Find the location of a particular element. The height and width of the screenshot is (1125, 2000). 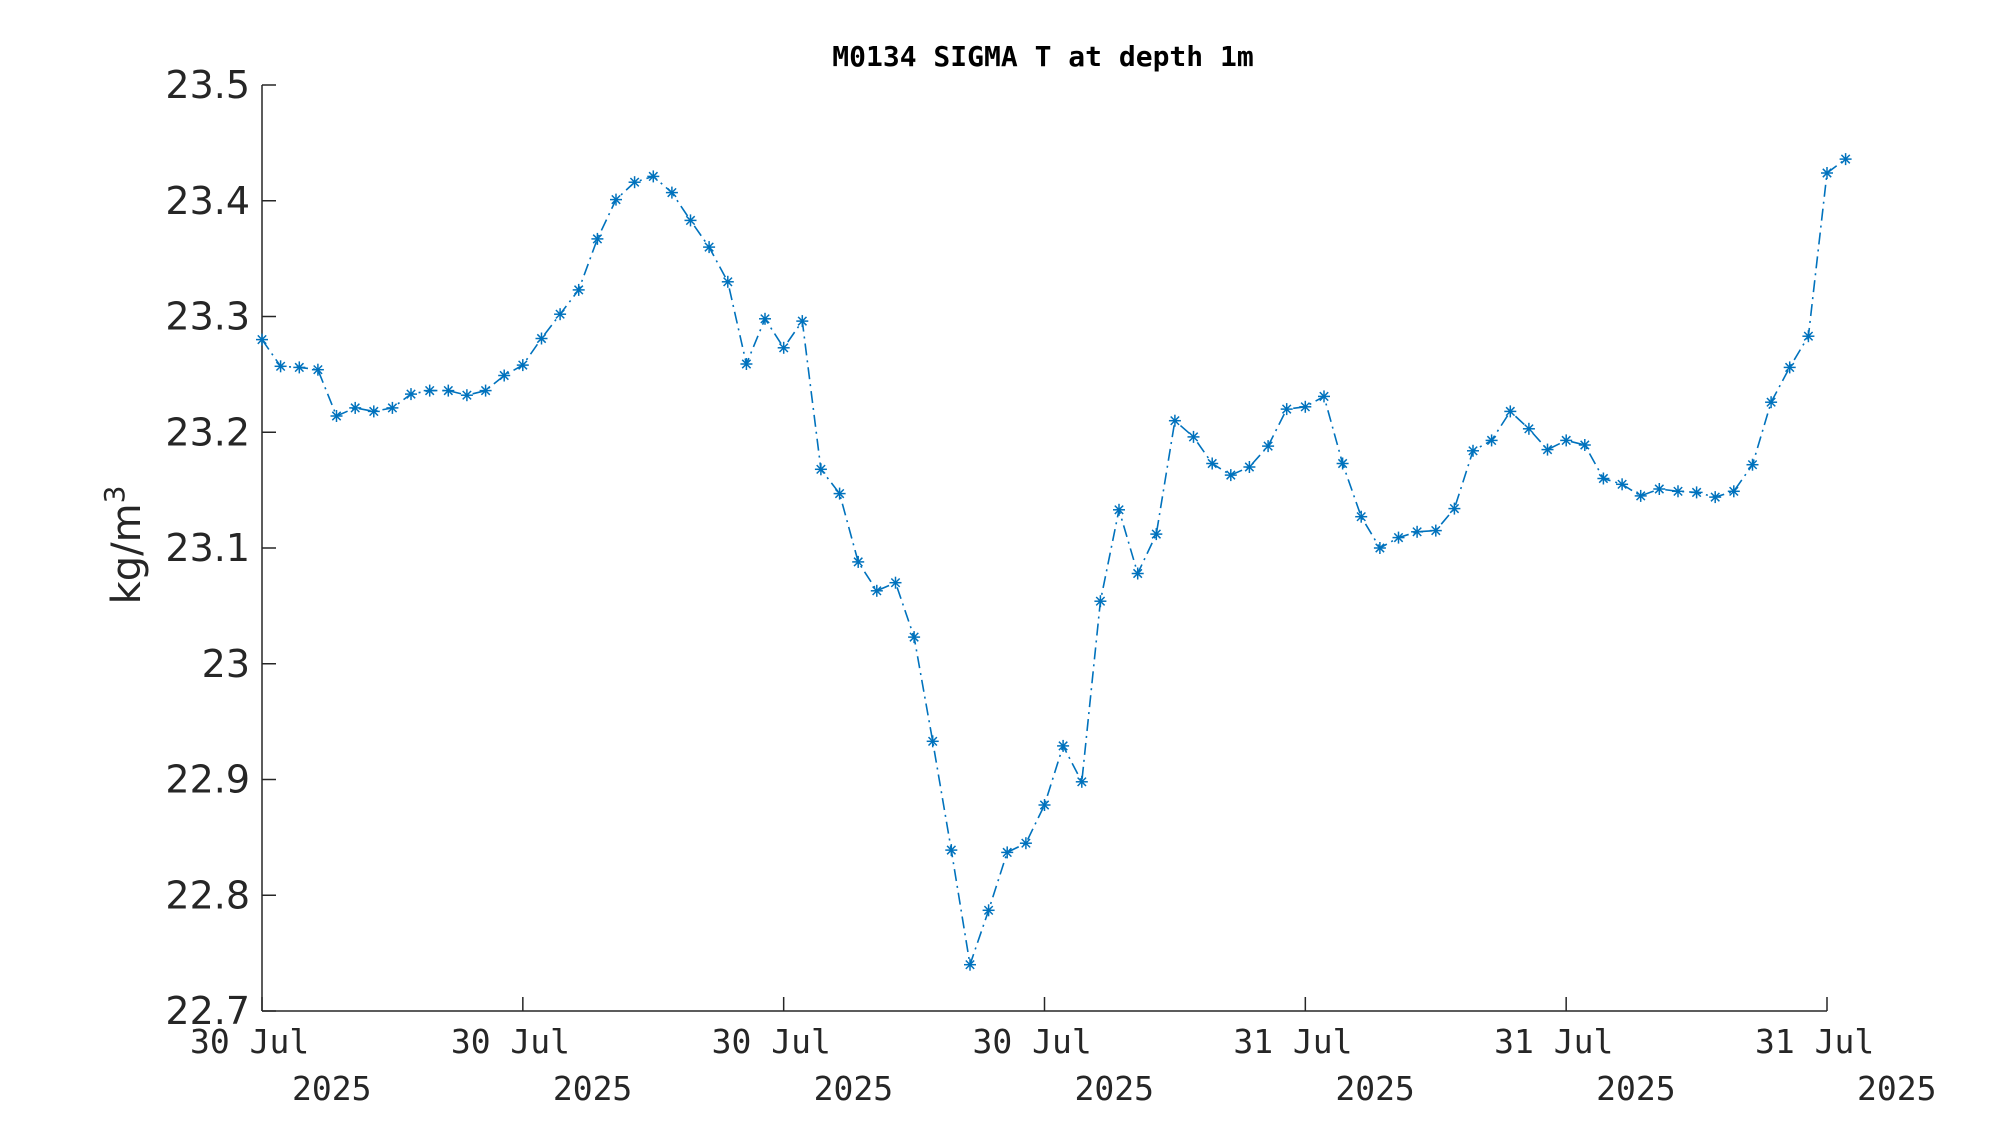

y-tick-label: 23.4 is located at coordinates (207, 201).